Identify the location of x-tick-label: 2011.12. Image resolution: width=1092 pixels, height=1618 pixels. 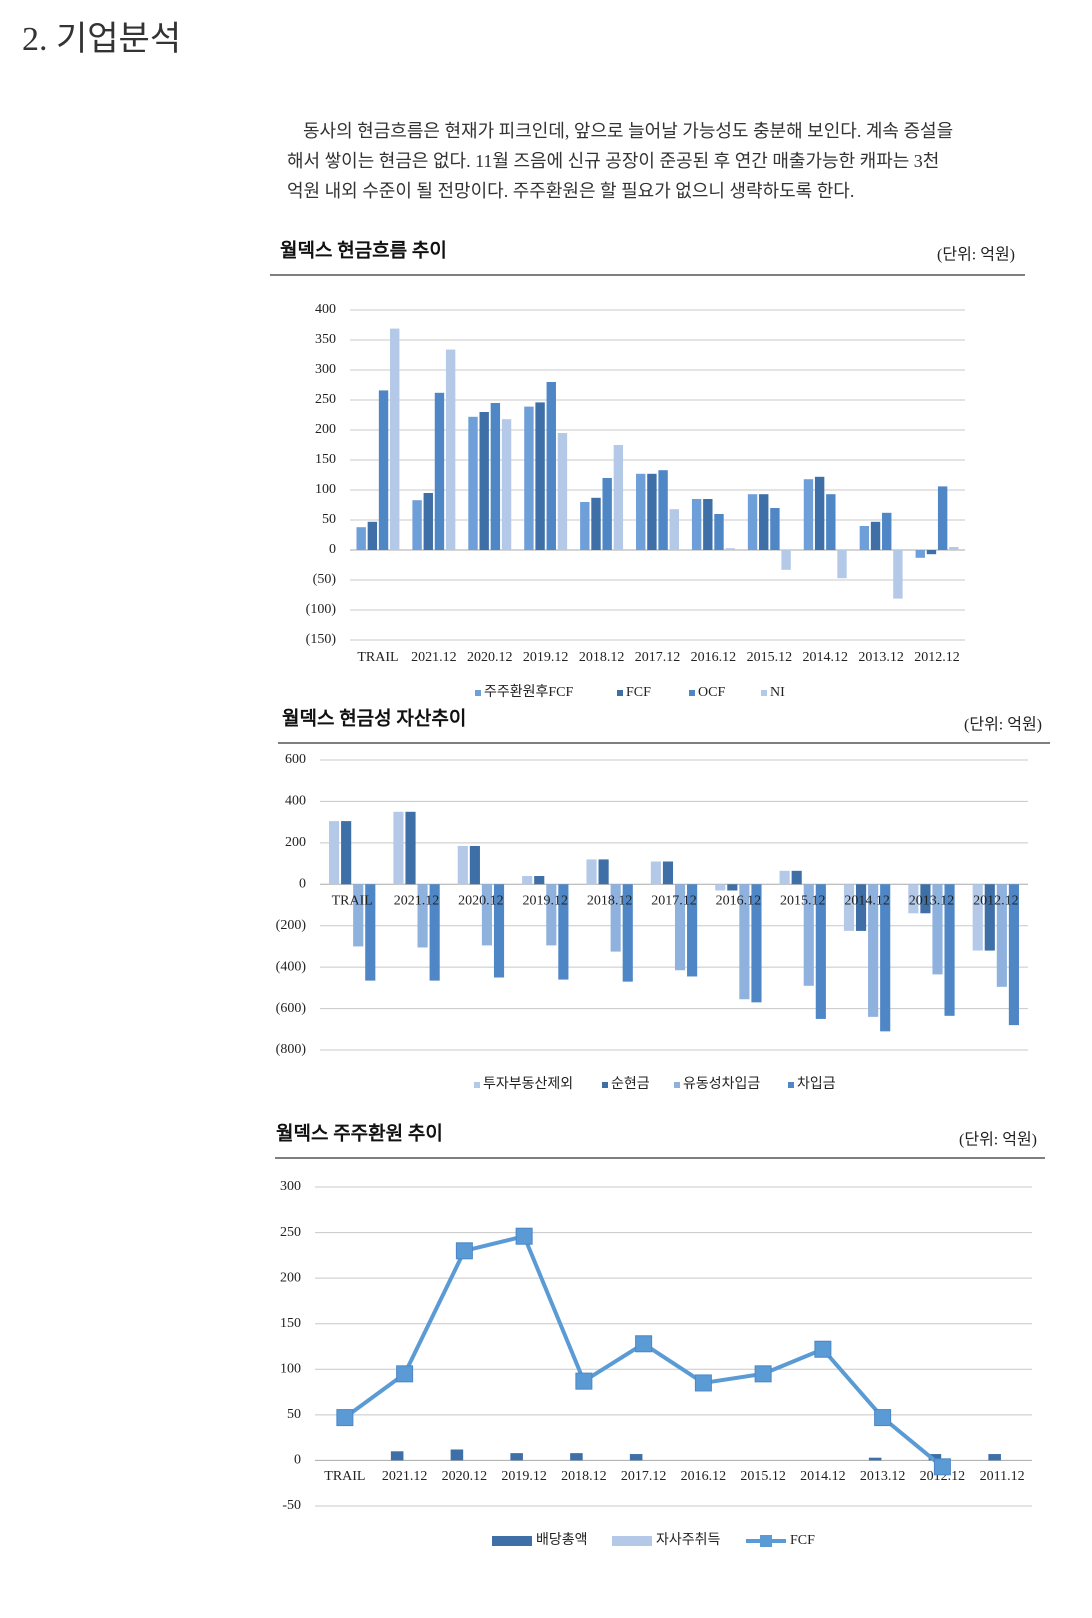
(1002, 1476).